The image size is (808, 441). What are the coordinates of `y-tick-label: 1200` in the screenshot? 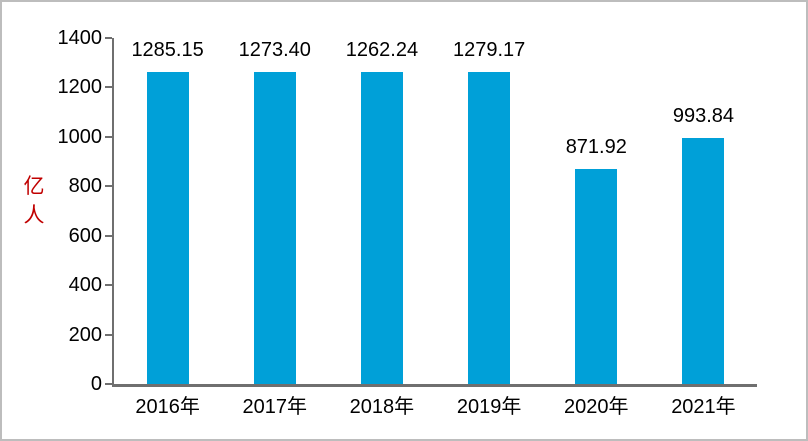 It's located at (80, 87).